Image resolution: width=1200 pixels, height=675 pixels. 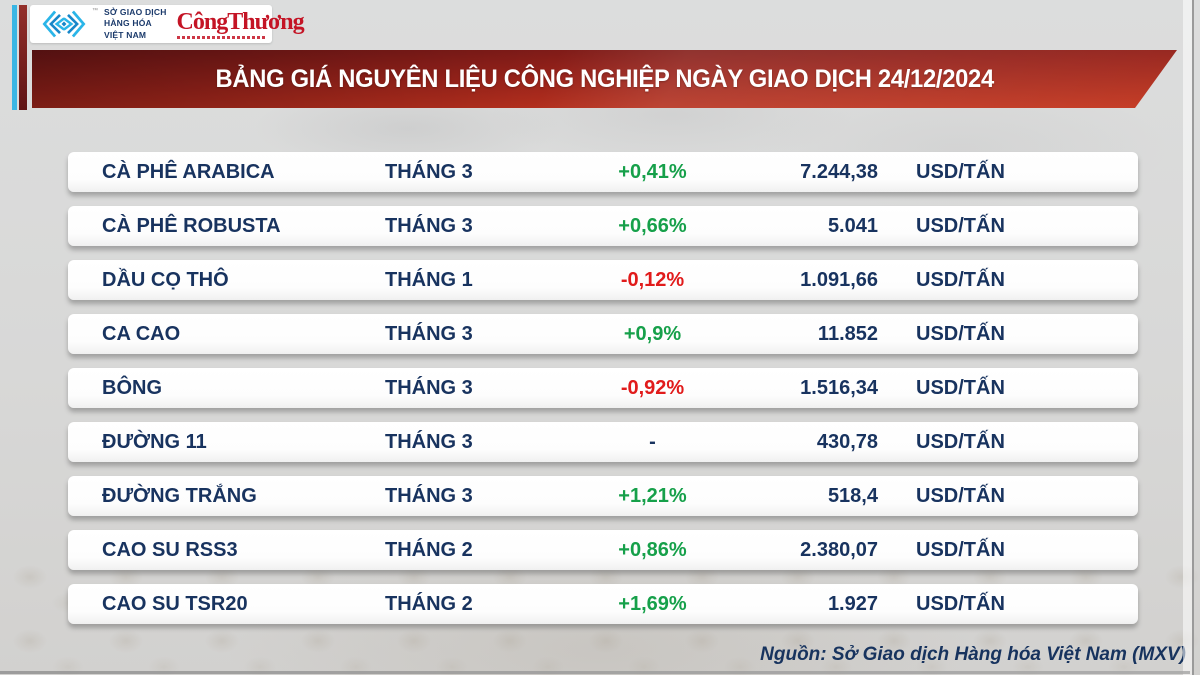 What do you see at coordinates (429, 279) in the screenshot?
I see `contract-month: THÁNG 1` at bounding box center [429, 279].